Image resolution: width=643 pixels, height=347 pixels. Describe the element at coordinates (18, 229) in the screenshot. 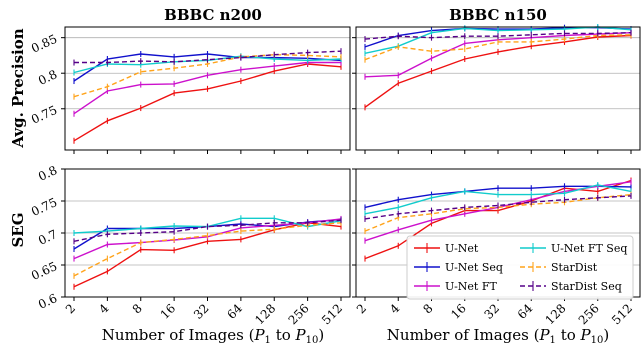

I see `row-label-bottom: SEG` at that location.